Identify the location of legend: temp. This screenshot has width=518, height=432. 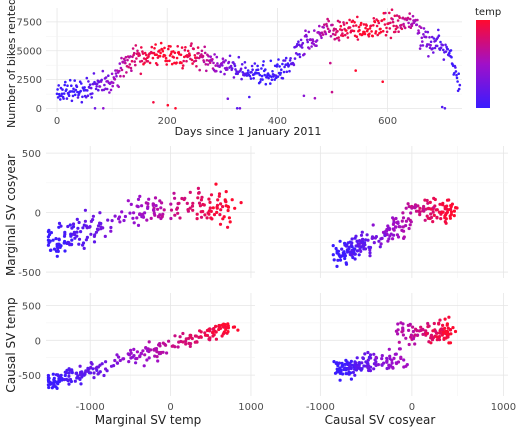
(488, 57).